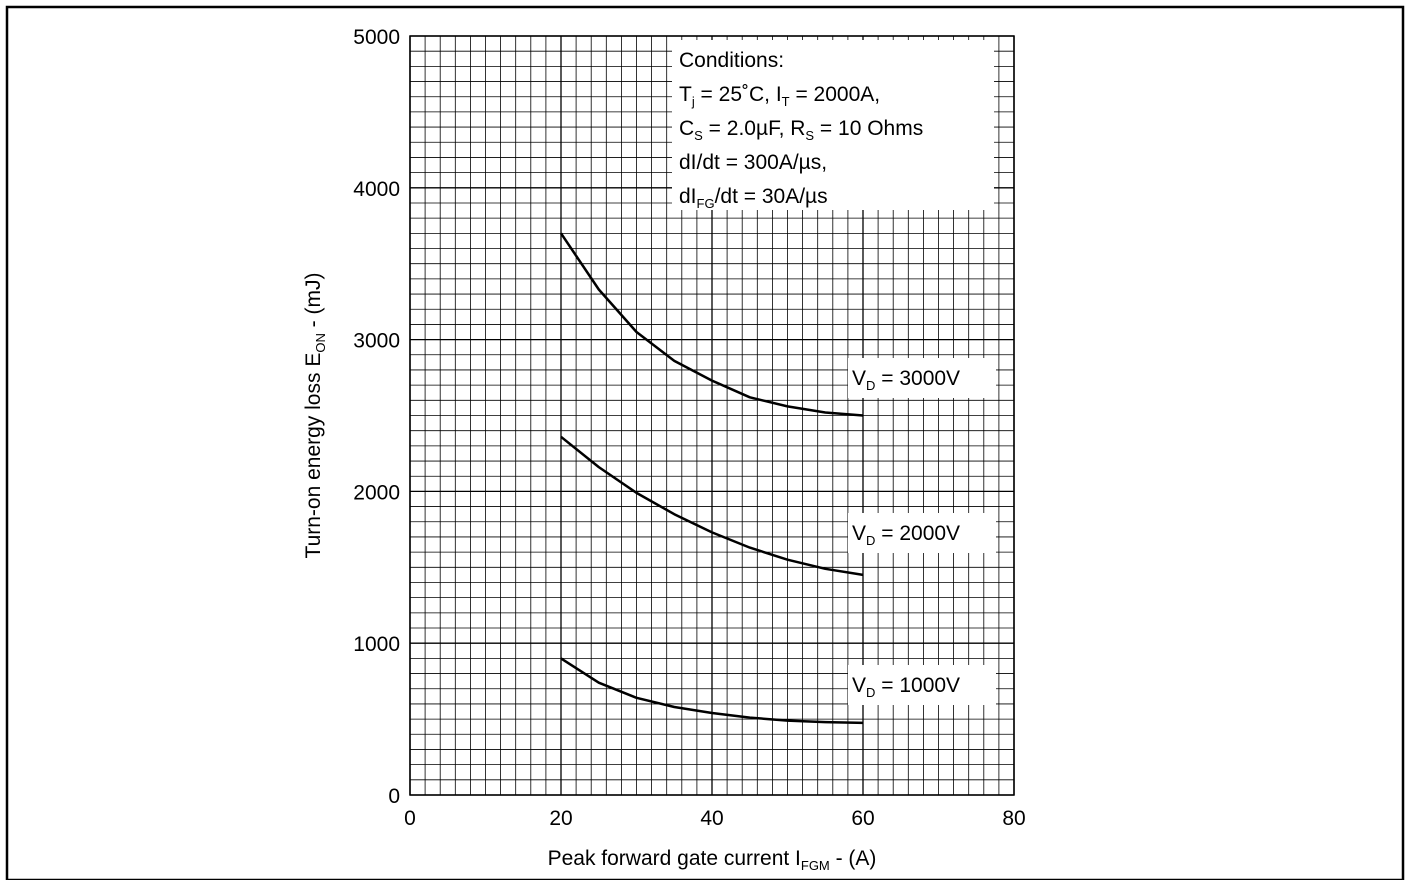 The image size is (1410, 880). Describe the element at coordinates (376, 189) in the screenshot. I see `y-tick-label: 4000` at that location.